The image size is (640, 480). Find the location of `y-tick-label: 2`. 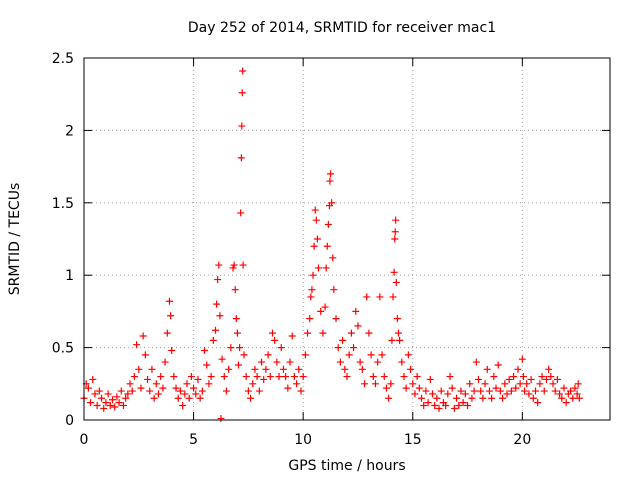

y-tick-label: 2 is located at coordinates (69, 131).